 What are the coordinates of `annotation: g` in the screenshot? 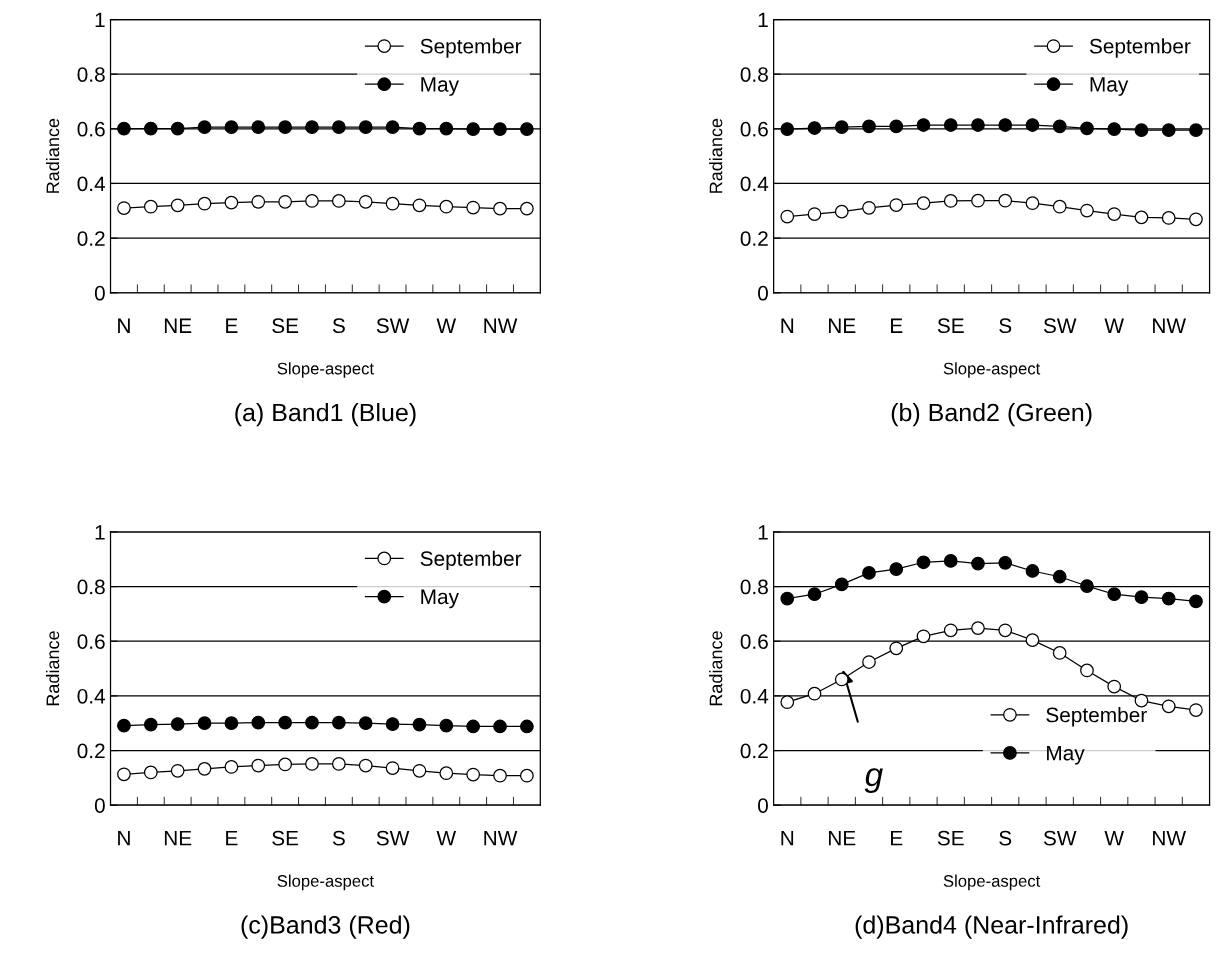 It's located at (873, 780).